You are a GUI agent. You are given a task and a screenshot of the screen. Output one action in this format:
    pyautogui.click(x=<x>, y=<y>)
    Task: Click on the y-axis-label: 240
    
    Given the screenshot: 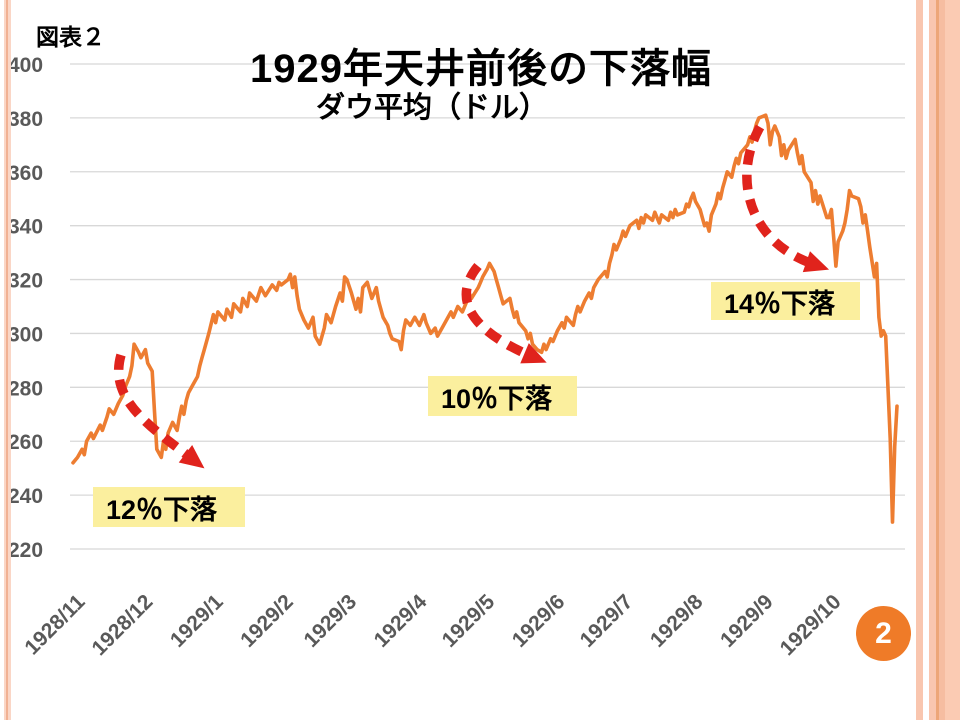 What is the action you would take?
    pyautogui.click(x=25, y=496)
    